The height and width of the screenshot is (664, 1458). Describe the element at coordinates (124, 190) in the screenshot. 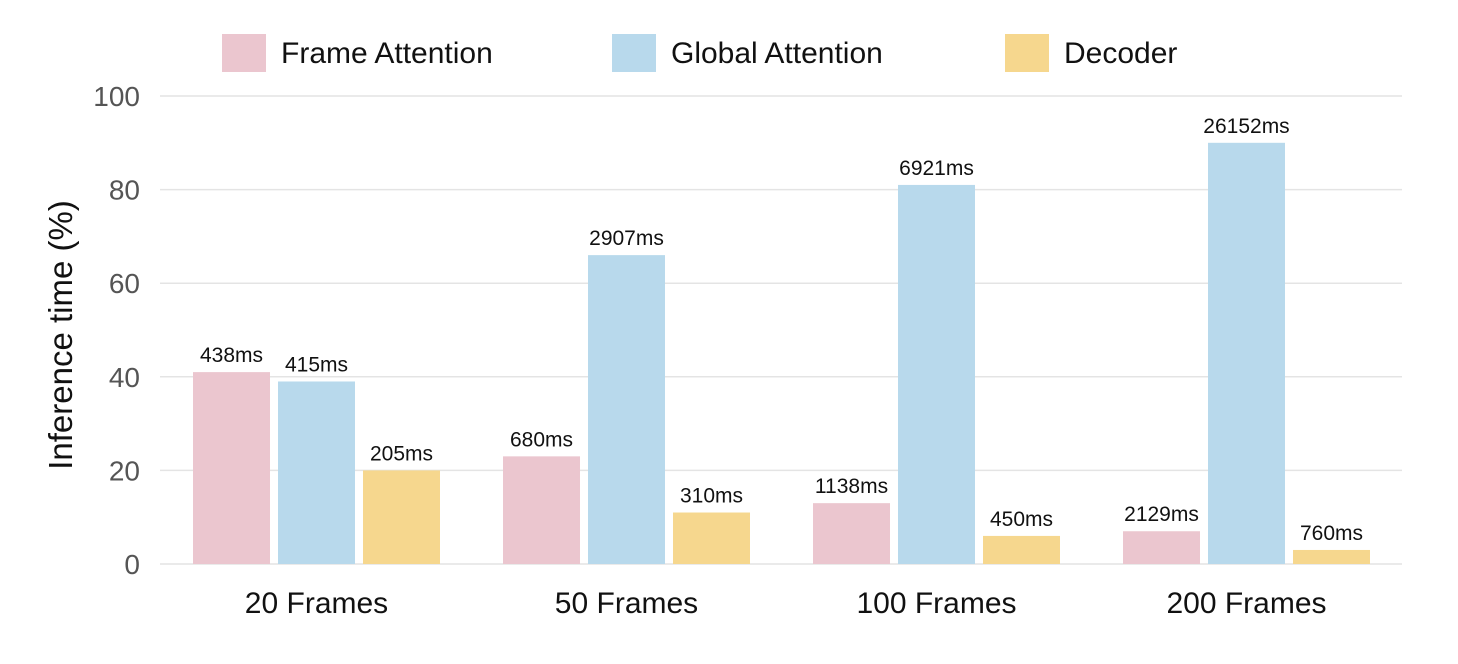

I see `y-tick-label-80: 80` at that location.